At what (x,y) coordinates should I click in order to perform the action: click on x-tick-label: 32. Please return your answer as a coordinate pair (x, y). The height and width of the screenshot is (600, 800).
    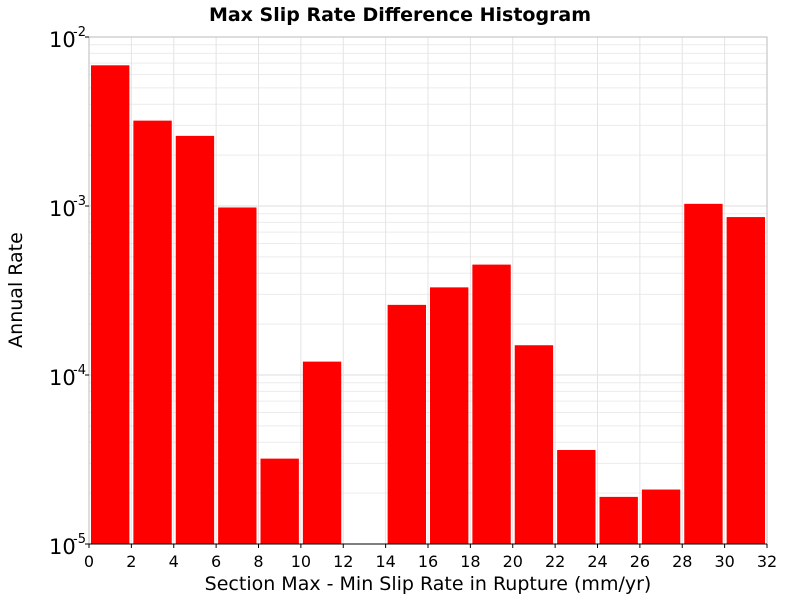
    Looking at the image, I should click on (767, 561).